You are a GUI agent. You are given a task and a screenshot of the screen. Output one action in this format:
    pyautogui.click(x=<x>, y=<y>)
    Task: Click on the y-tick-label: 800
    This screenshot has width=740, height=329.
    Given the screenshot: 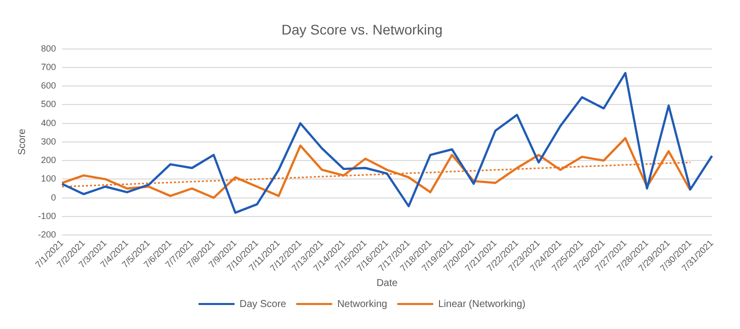 What is the action you would take?
    pyautogui.click(x=48, y=48)
    